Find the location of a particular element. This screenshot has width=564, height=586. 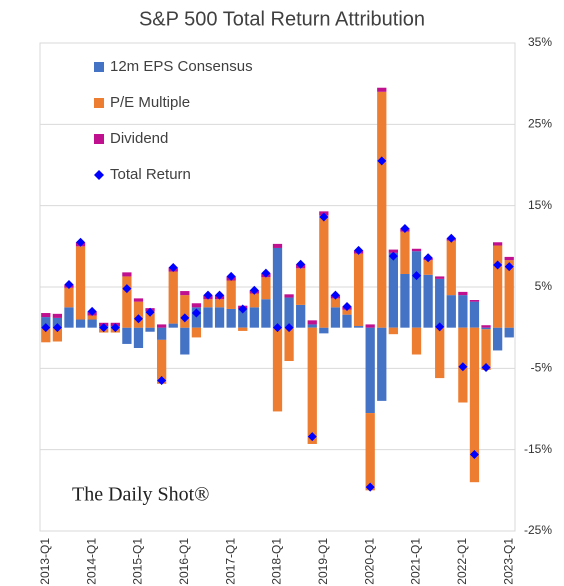

x-tick-label: 2017-Q1 is located at coordinates (230, 561).